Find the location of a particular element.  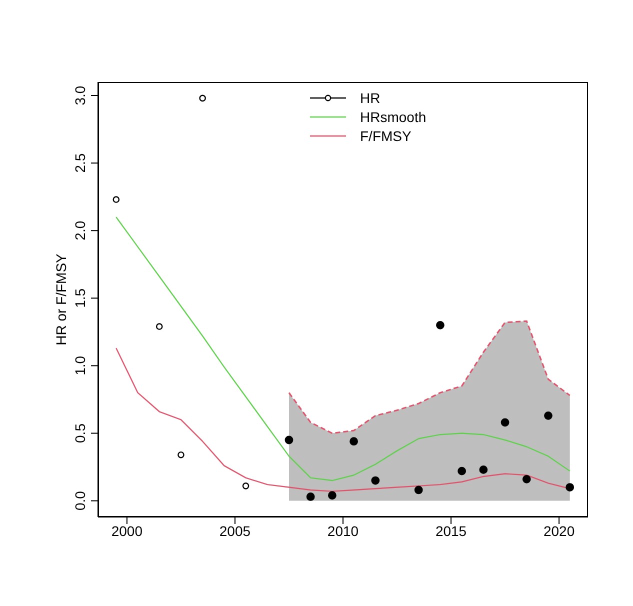

x-tick-label: 2020 is located at coordinates (559, 530).